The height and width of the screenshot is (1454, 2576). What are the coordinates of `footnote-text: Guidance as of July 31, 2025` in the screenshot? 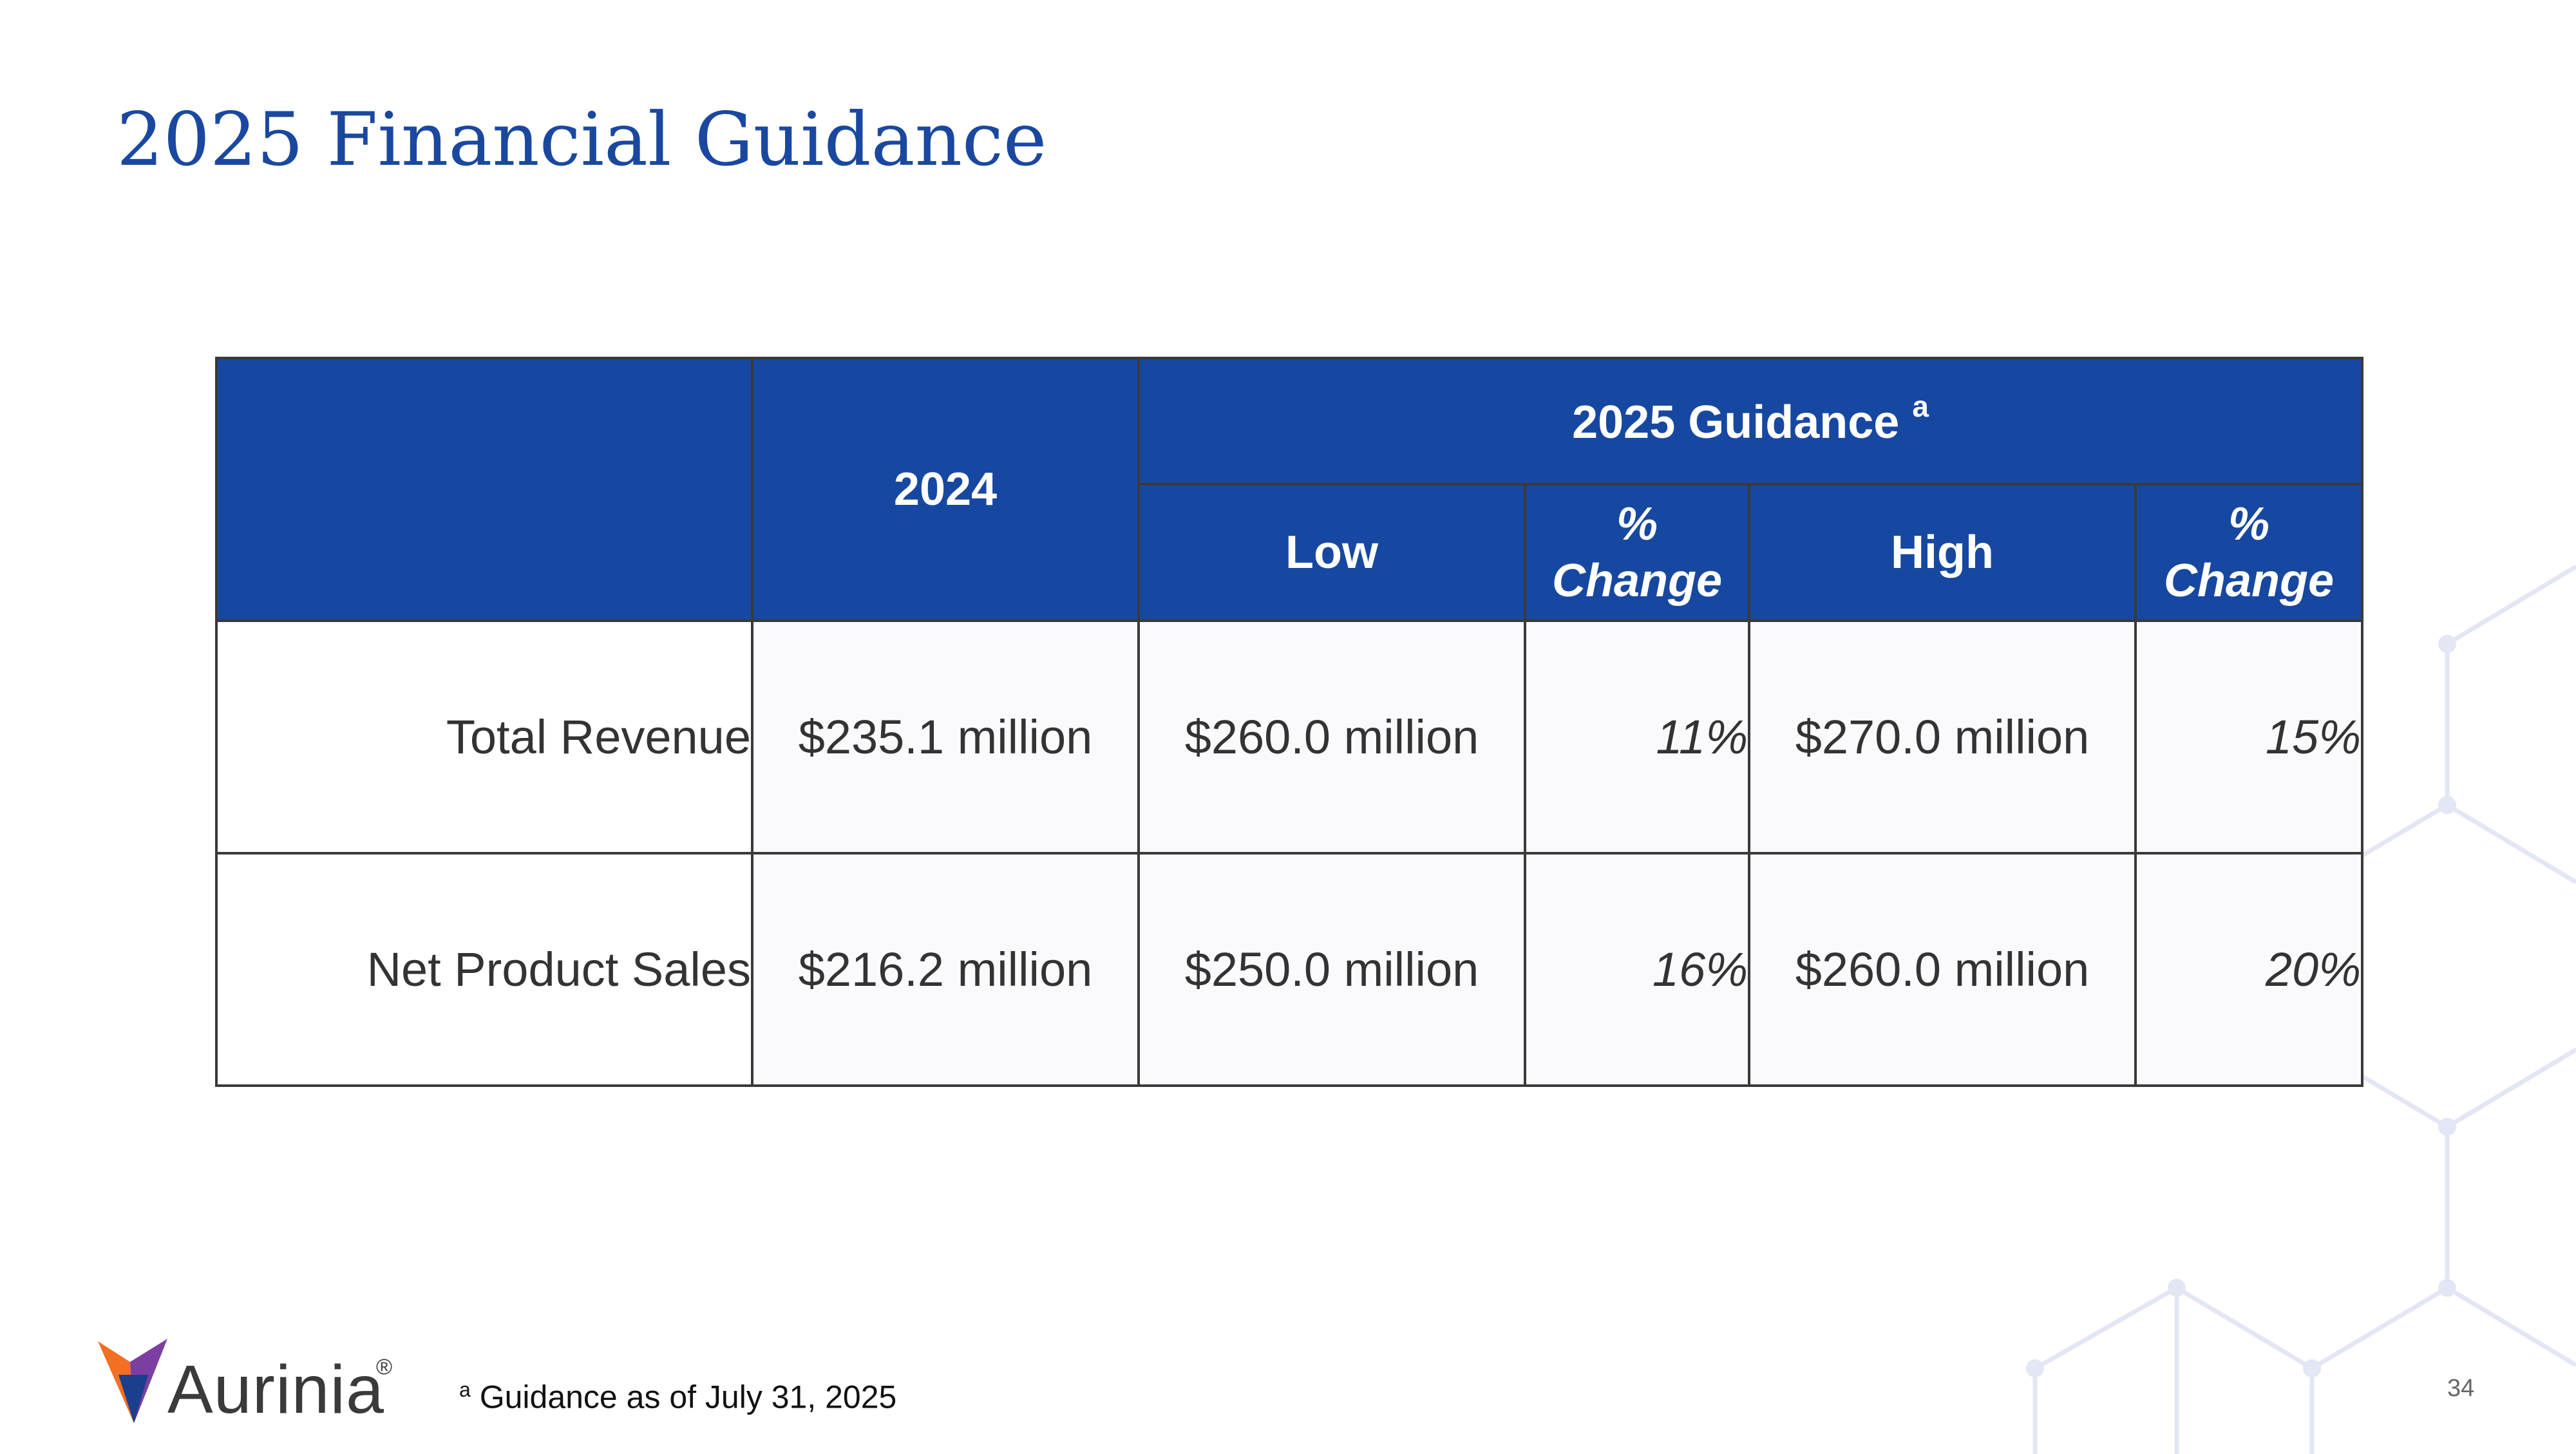 It's located at (688, 1397).